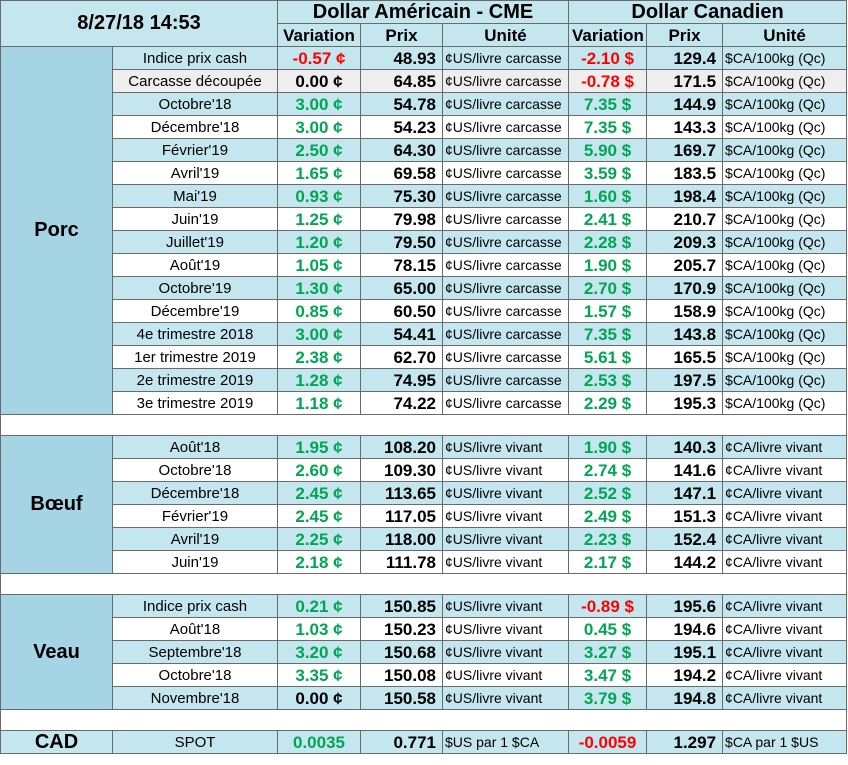 This screenshot has width=848, height=765. Describe the element at coordinates (608, 288) in the screenshot. I see `cad-variation: 2.70 $` at that location.